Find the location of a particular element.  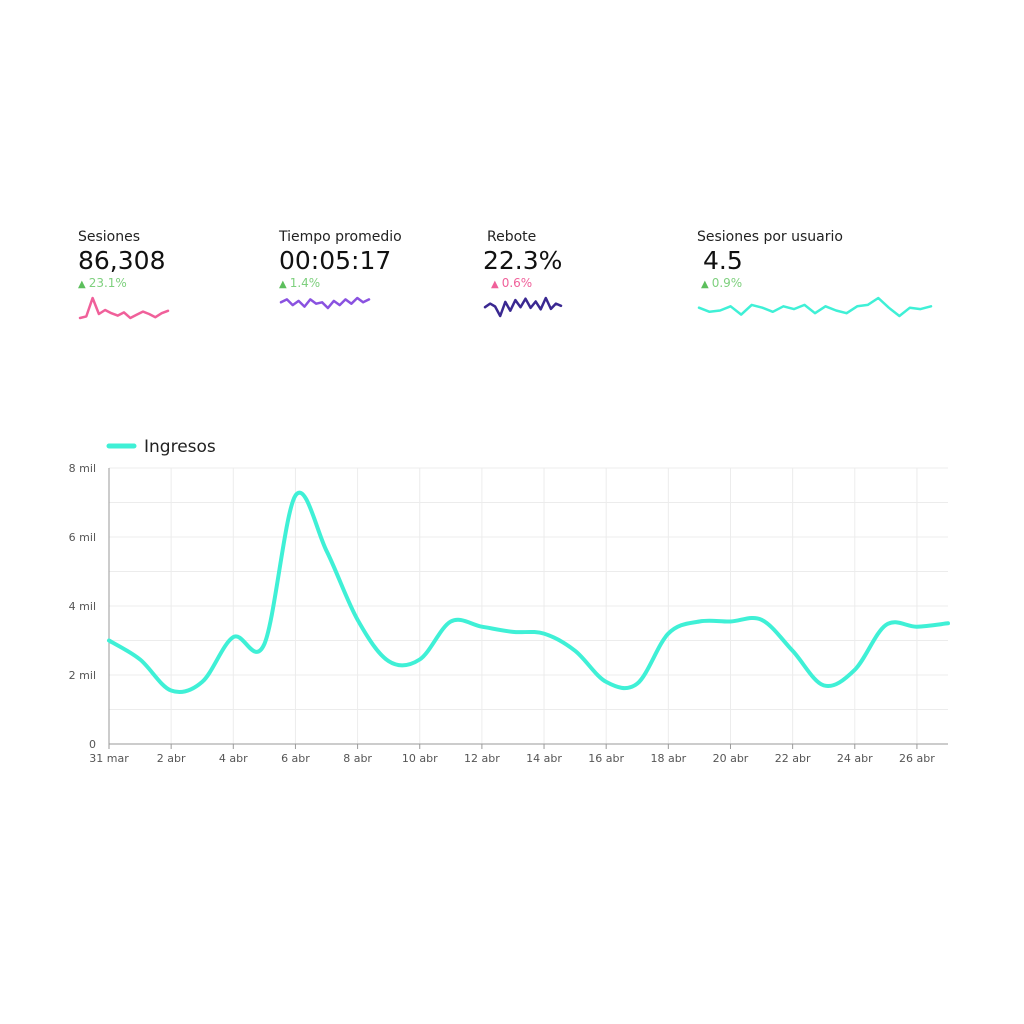

kpi-value: 22.3% is located at coordinates (523, 260).